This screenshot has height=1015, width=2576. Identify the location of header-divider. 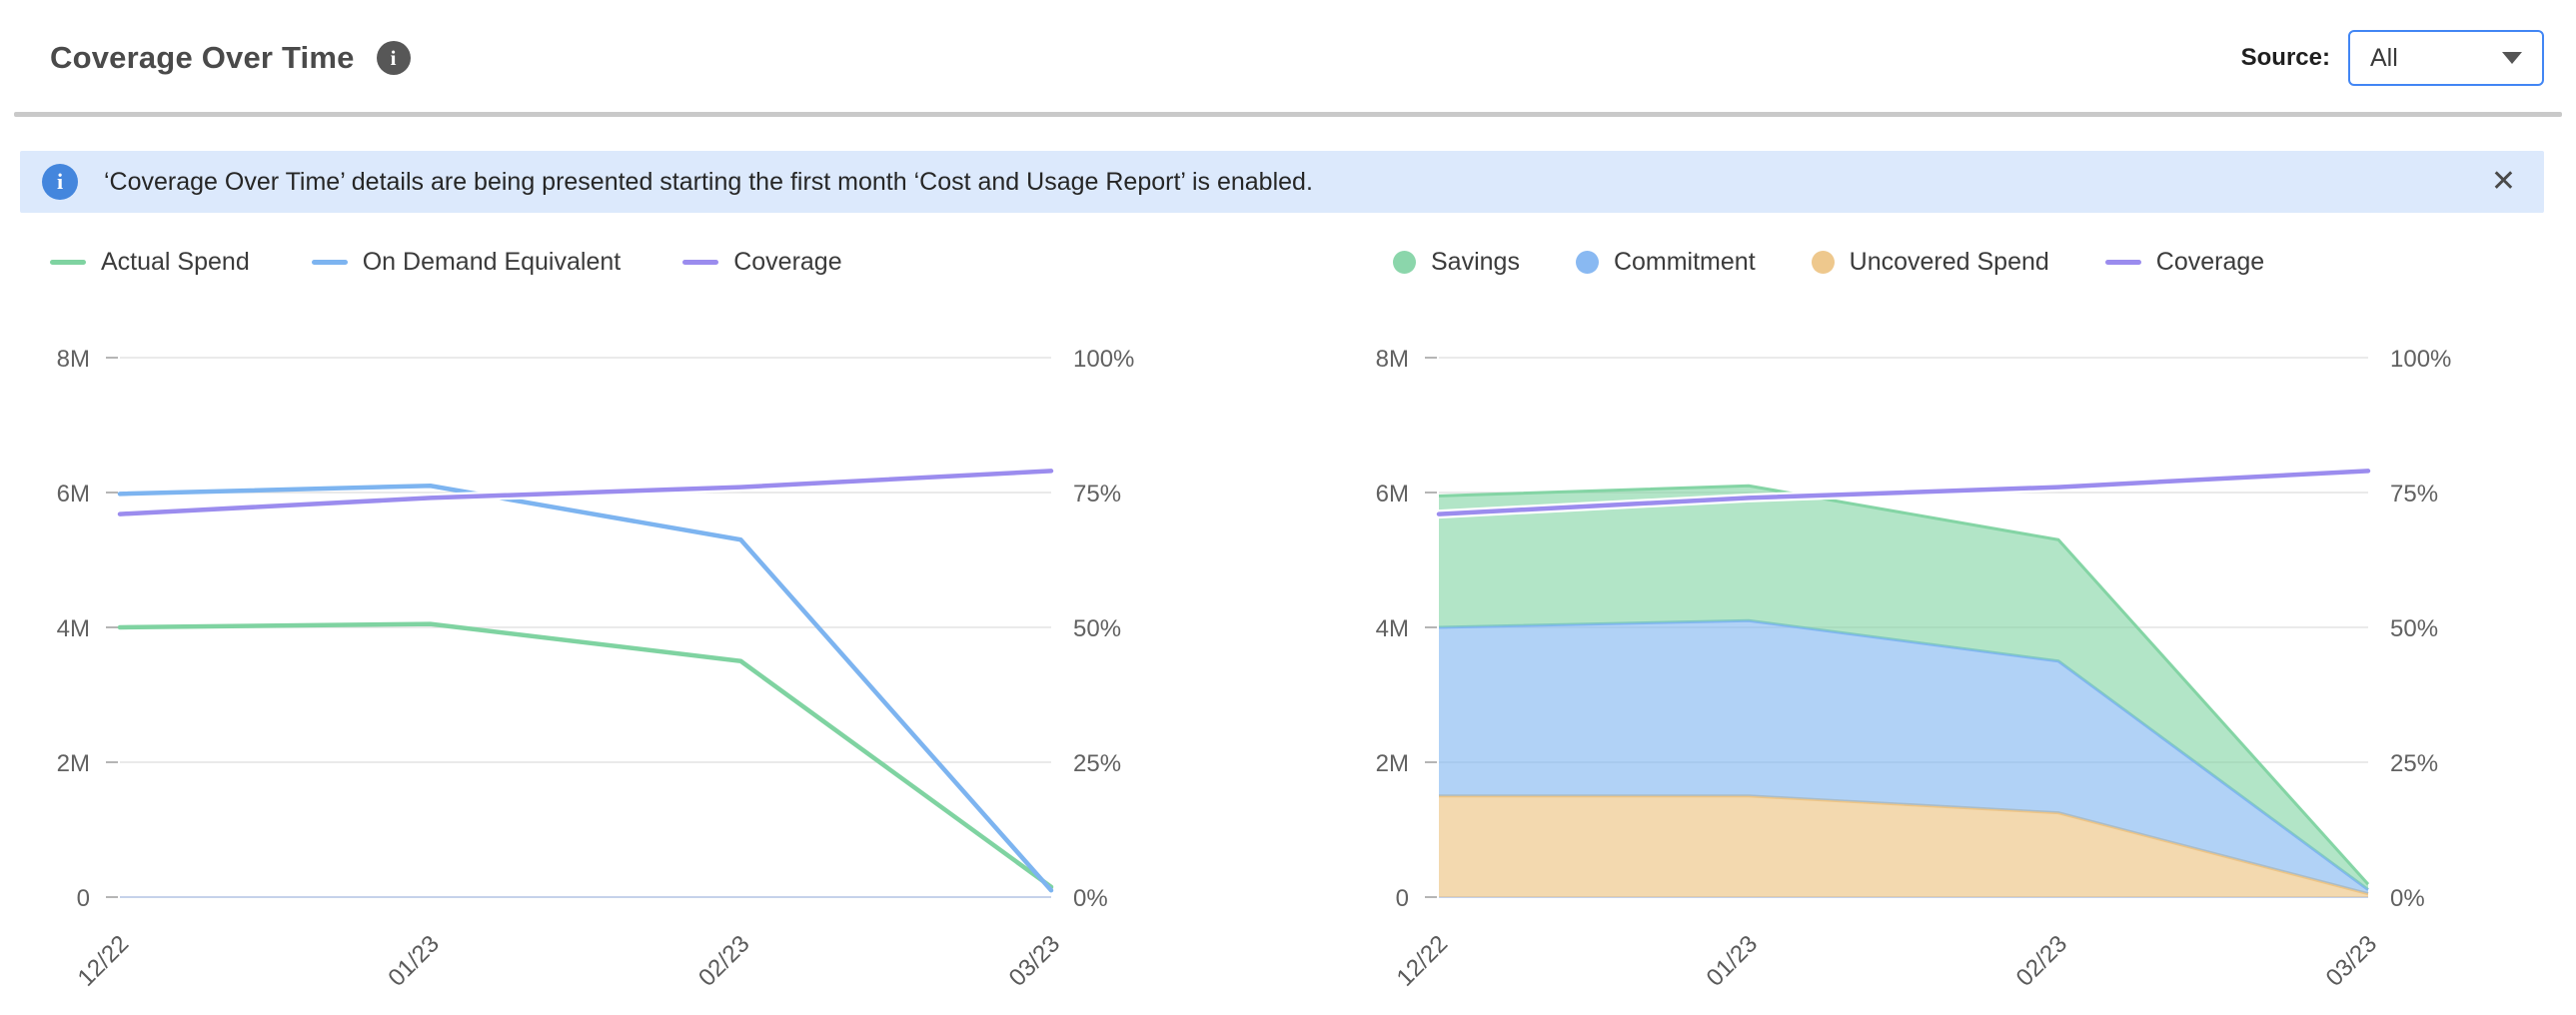
(1288, 115).